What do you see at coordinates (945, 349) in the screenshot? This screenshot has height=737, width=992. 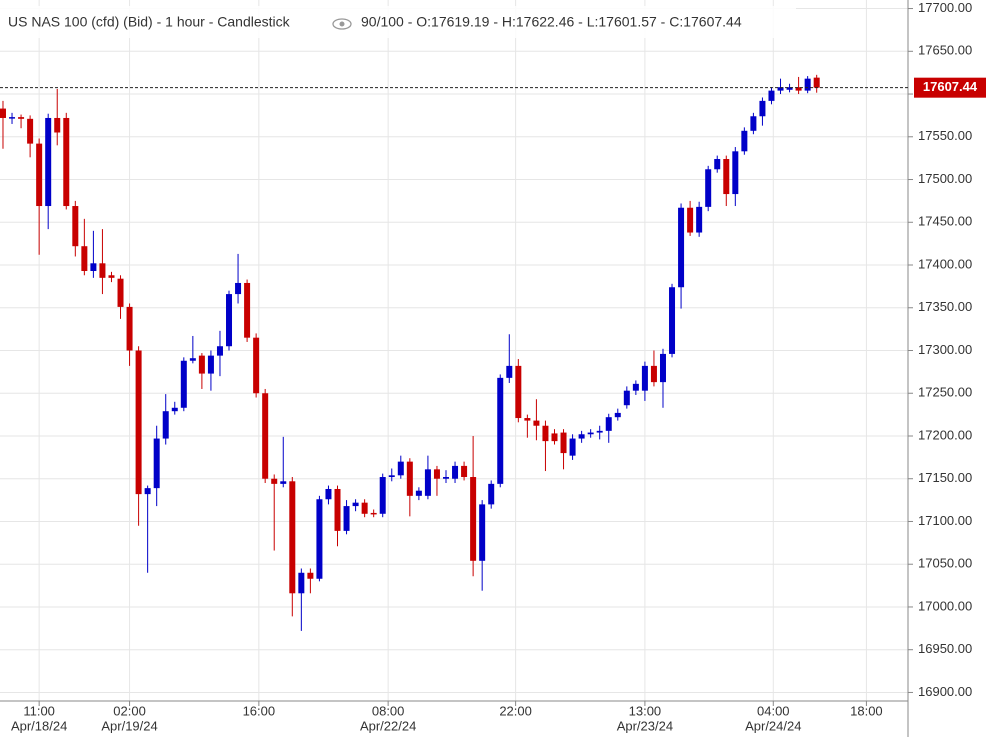 I see `y-tick-label: 17300.00` at bounding box center [945, 349].